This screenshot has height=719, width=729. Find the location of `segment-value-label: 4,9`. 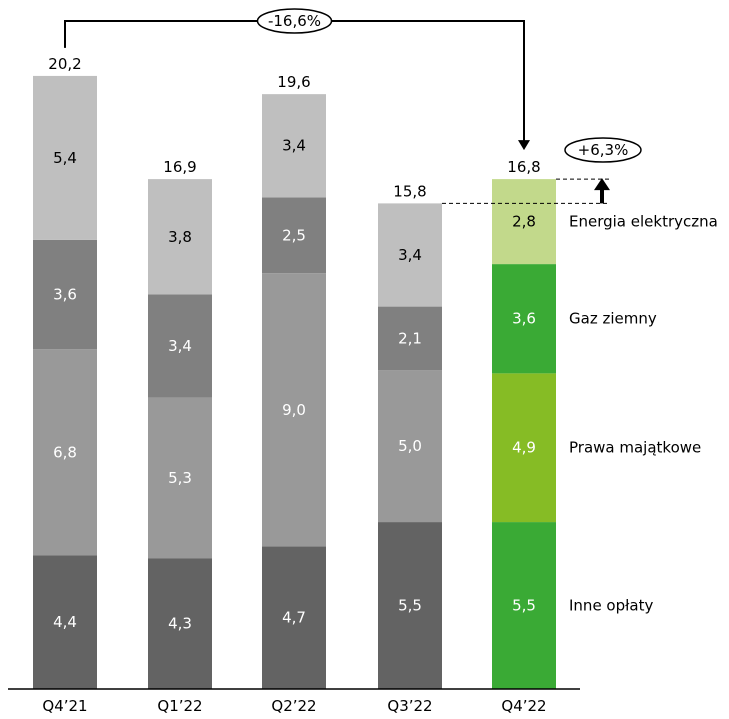

segment-value-label: 4,9 is located at coordinates (524, 448).